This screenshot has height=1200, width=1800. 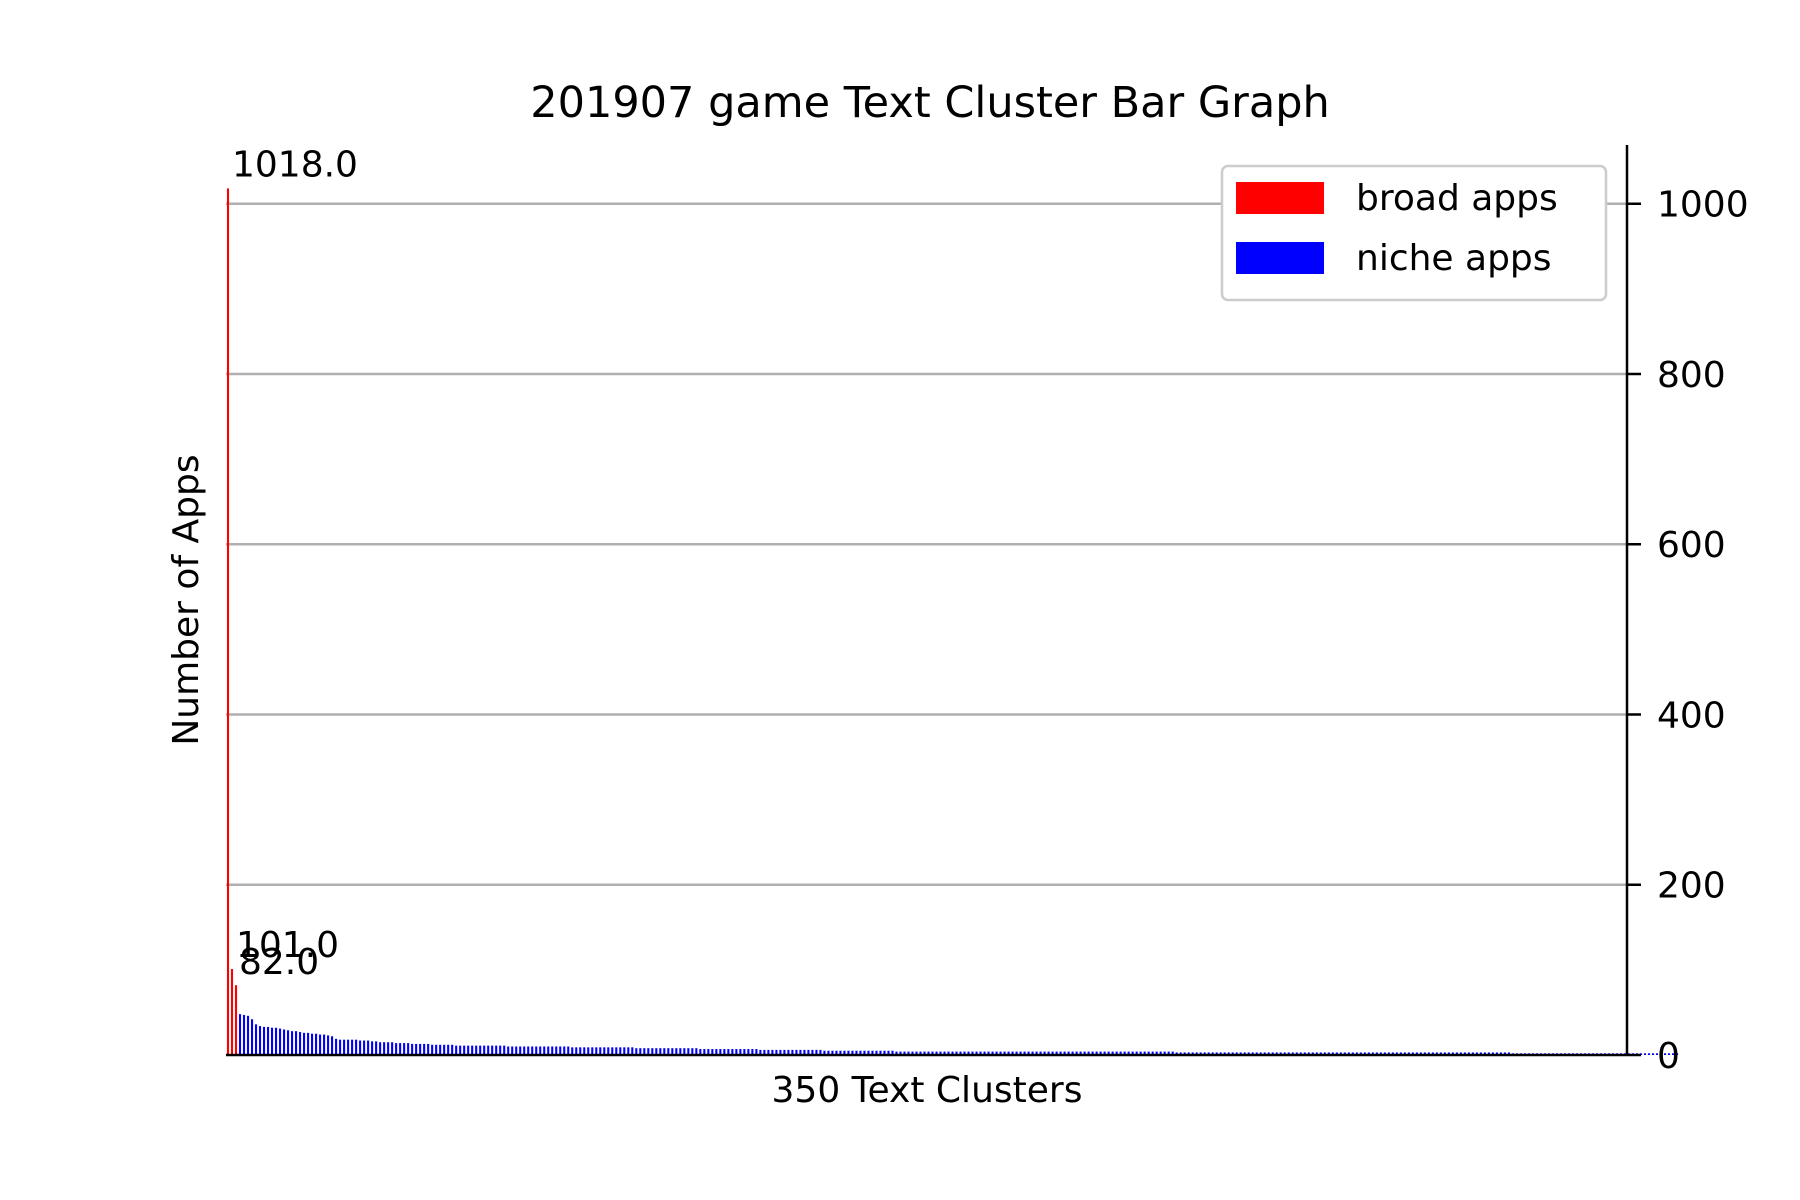 I want to click on legend: broad apps niche apps, so click(x=1414, y=233).